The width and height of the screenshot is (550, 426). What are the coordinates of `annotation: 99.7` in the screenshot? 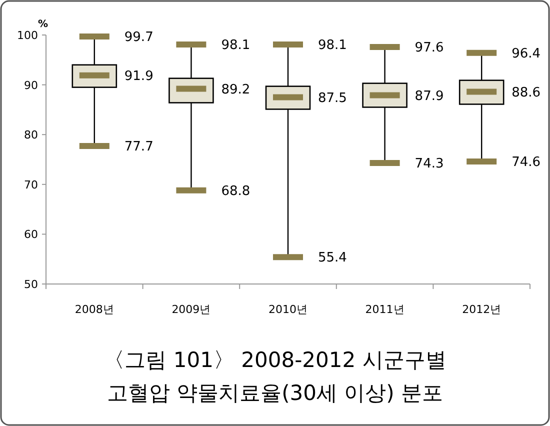 It's located at (139, 37).